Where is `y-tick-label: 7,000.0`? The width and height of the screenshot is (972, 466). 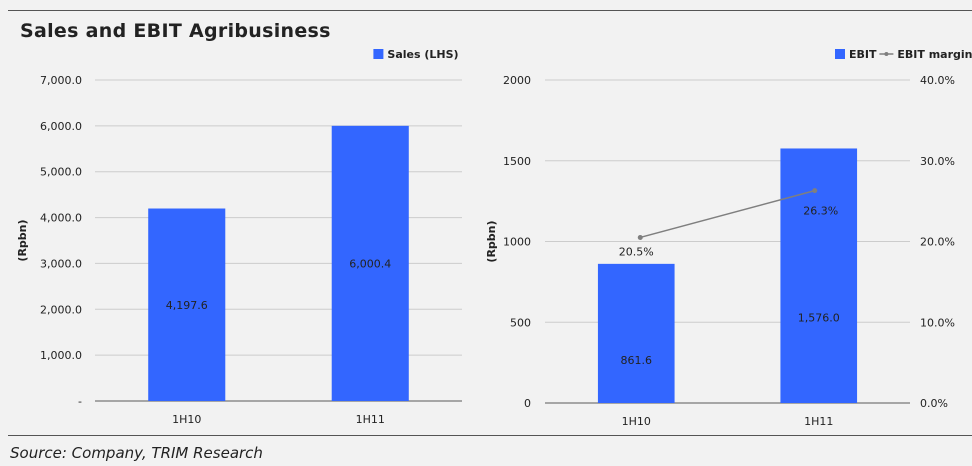 y-tick-label: 7,000.0 is located at coordinates (61, 80).